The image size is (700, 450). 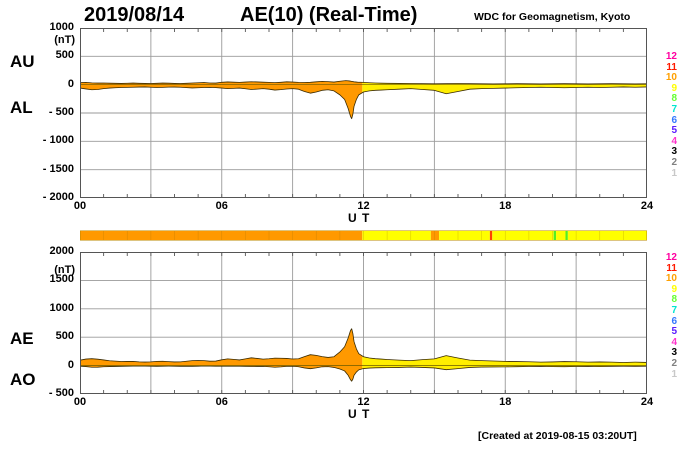 I want to click on bottom-x-tick-labels: 00 06 12 18 24, so click(x=350, y=404).